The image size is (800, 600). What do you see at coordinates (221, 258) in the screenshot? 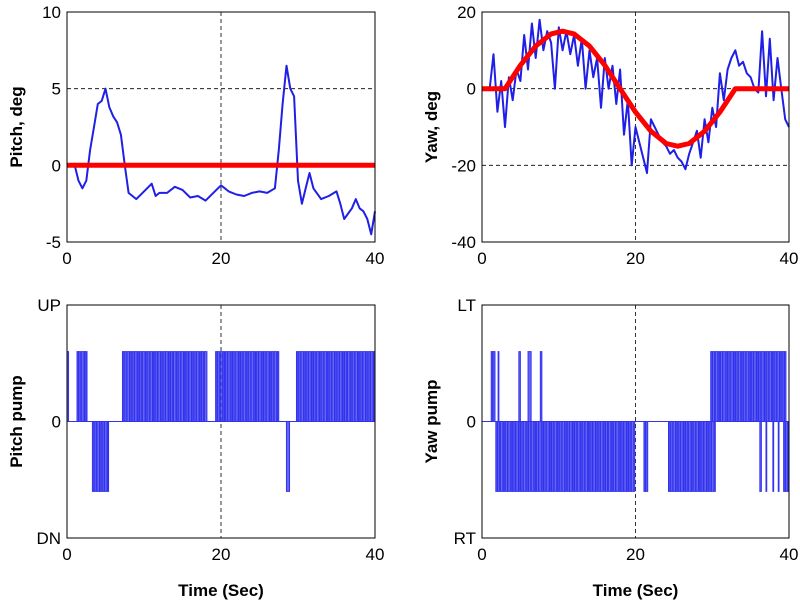
I see `x-tick-label: 20` at bounding box center [221, 258].